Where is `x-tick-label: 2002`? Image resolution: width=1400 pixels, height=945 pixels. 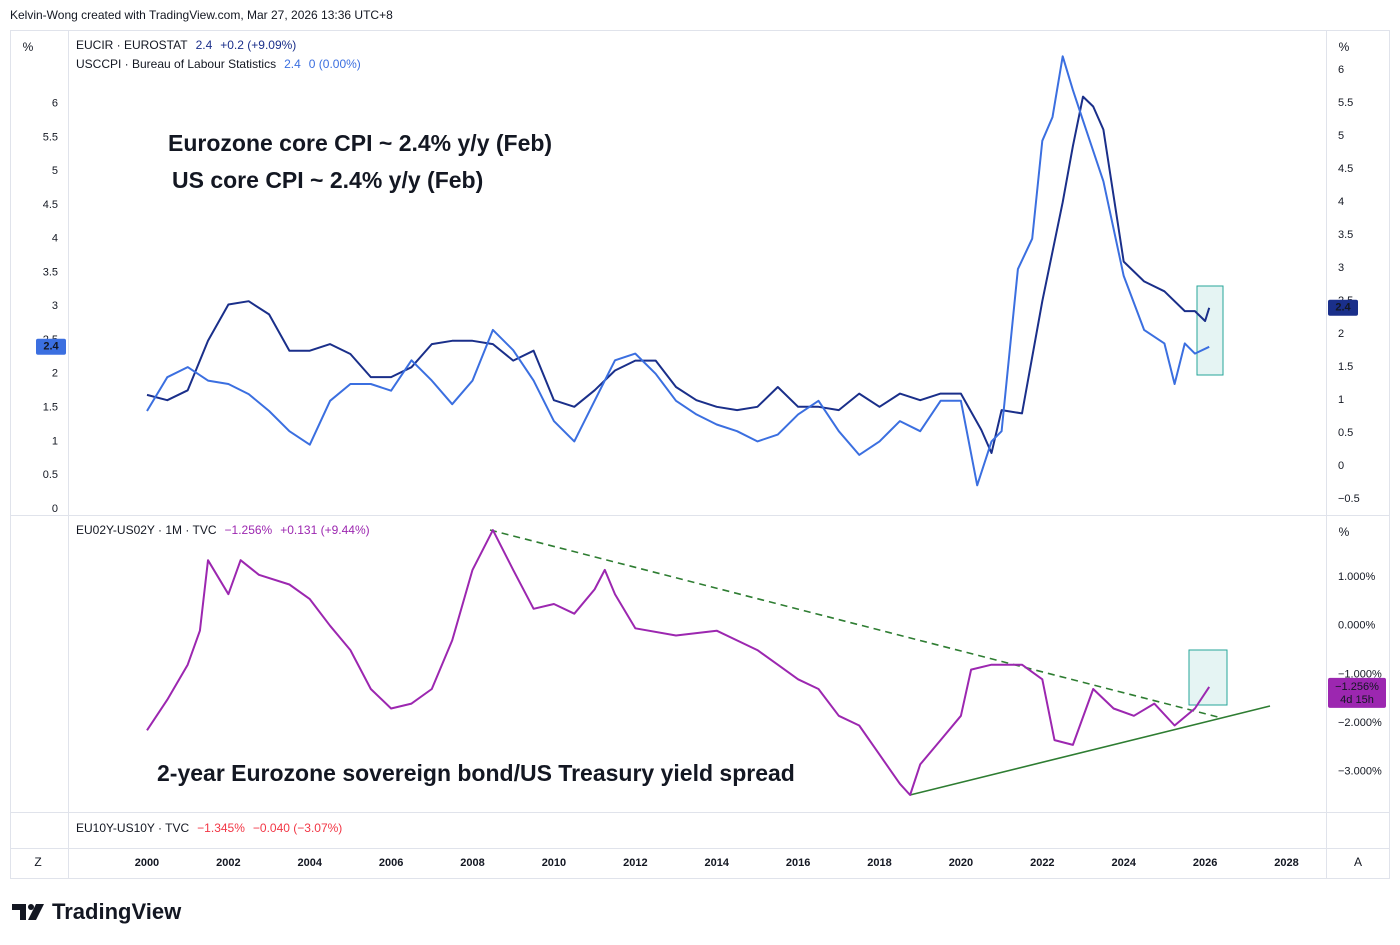 x-tick-label: 2002 is located at coordinates (228, 863).